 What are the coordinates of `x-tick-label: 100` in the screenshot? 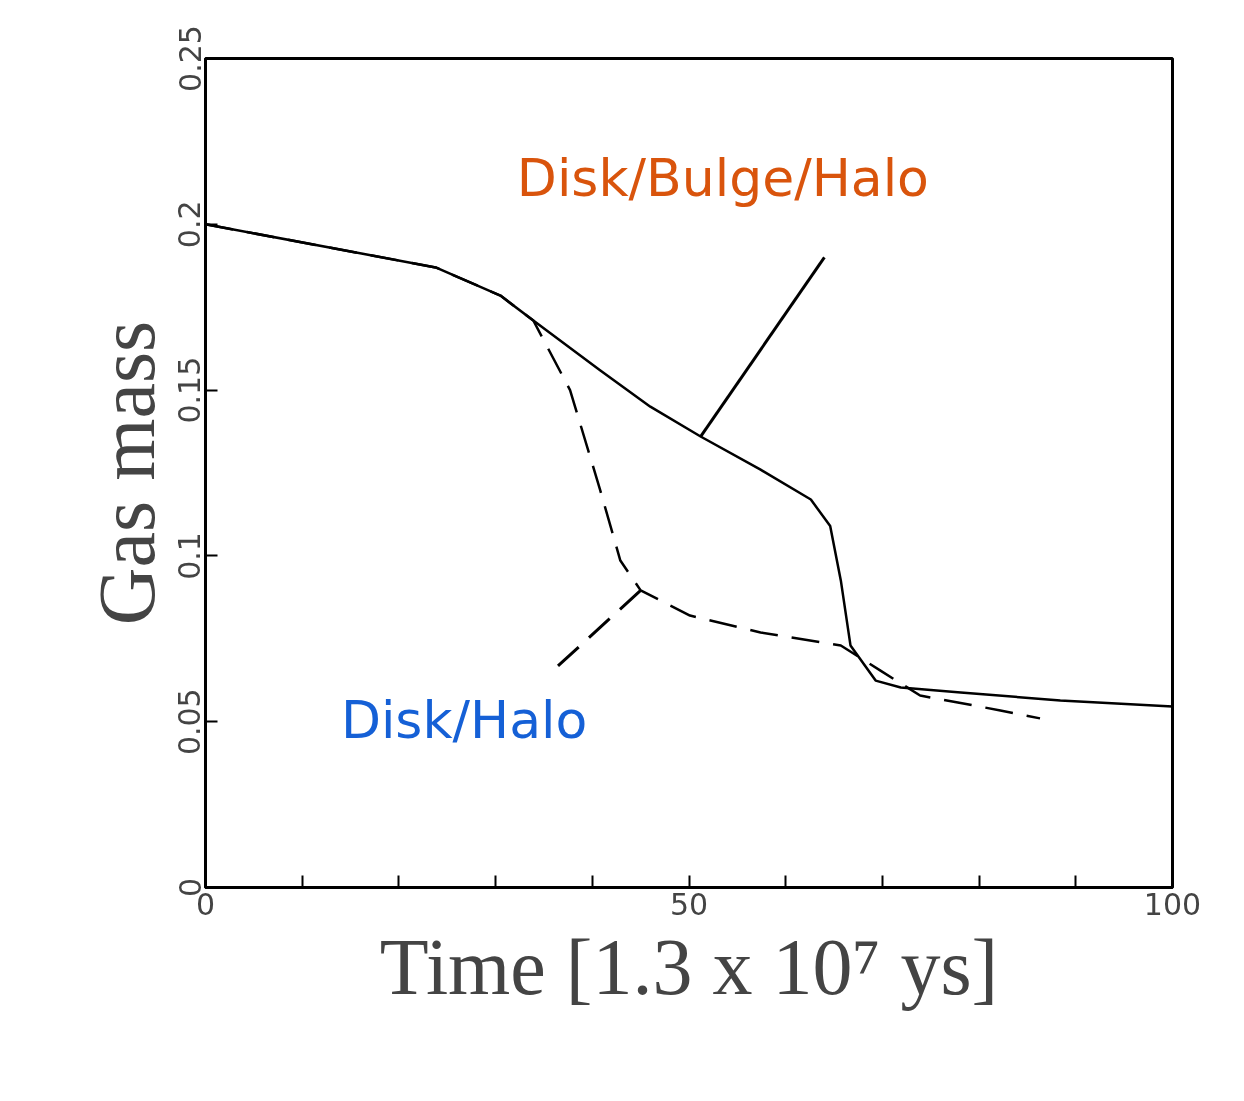 It's located at (1172, 904).